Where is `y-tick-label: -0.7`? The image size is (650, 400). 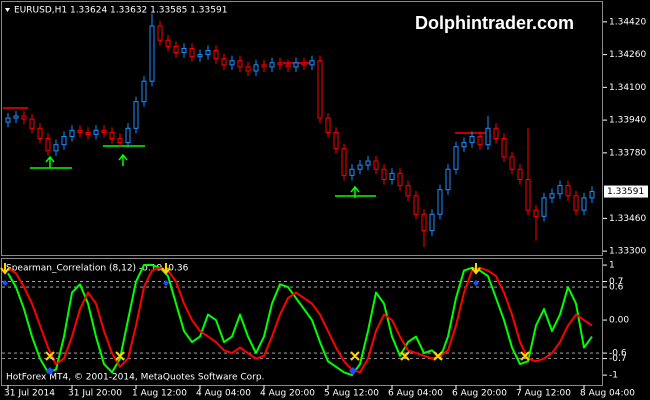 y-tick-label: -0.7 is located at coordinates (618, 359).